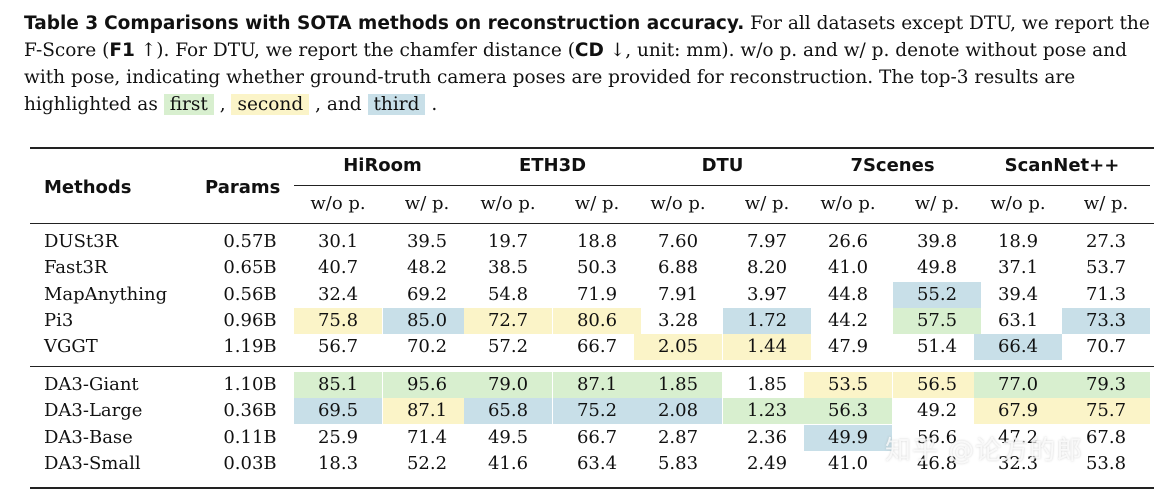 The width and height of the screenshot is (1170, 496). I want to click on f1-arrow-icon: ↑, so click(145, 50).